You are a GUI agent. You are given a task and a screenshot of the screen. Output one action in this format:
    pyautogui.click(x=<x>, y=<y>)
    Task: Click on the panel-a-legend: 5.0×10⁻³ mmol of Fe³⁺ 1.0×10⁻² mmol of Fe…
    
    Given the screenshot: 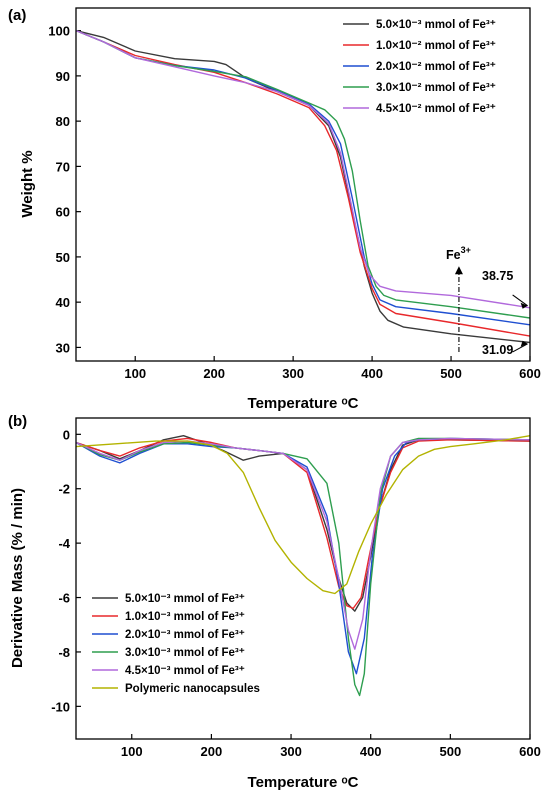 What is the action you would take?
    pyautogui.click(x=419, y=67)
    